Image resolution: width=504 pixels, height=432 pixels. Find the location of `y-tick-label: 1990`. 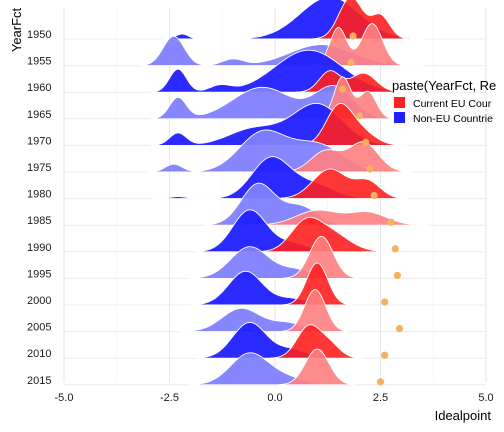

y-tick-label: 1990 is located at coordinates (39, 248).